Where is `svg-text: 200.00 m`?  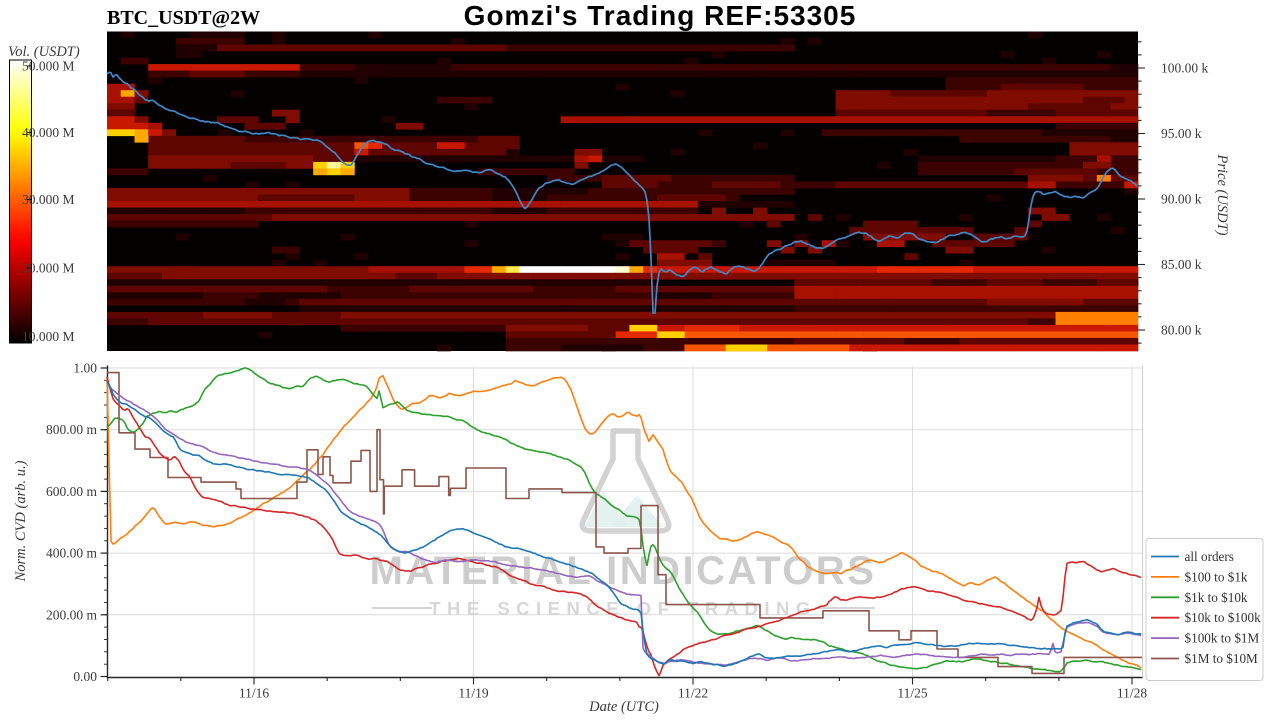 svg-text: 200.00 m is located at coordinates (72, 614).